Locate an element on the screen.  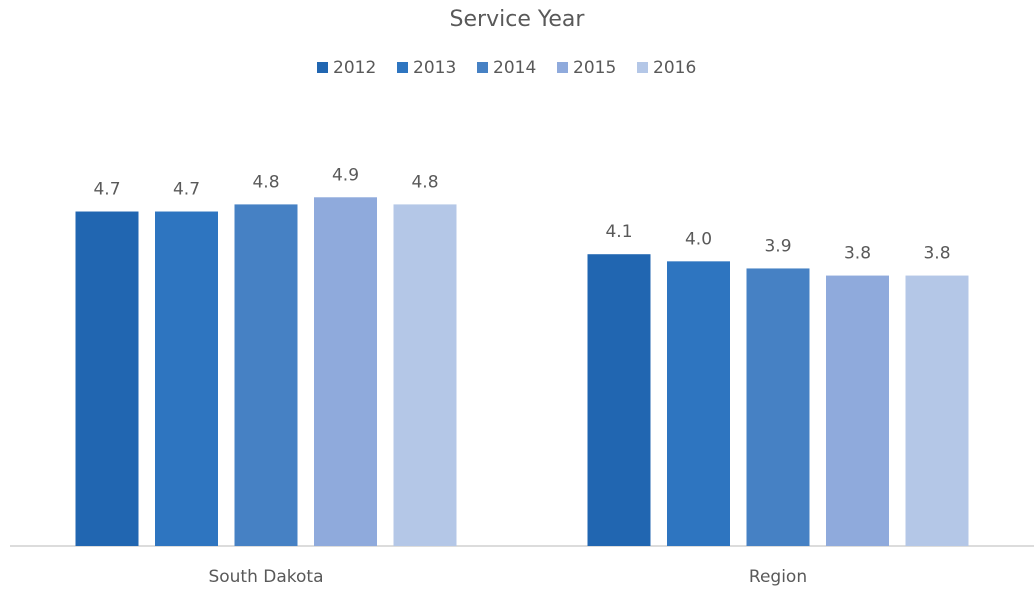
legend-label: 2014 is located at coordinates (514, 68).